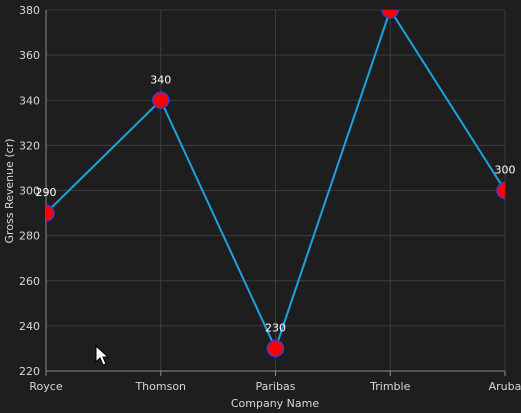 Image resolution: width=521 pixels, height=413 pixels. What do you see at coordinates (29, 371) in the screenshot?
I see `y-tick-label: 220` at bounding box center [29, 371].